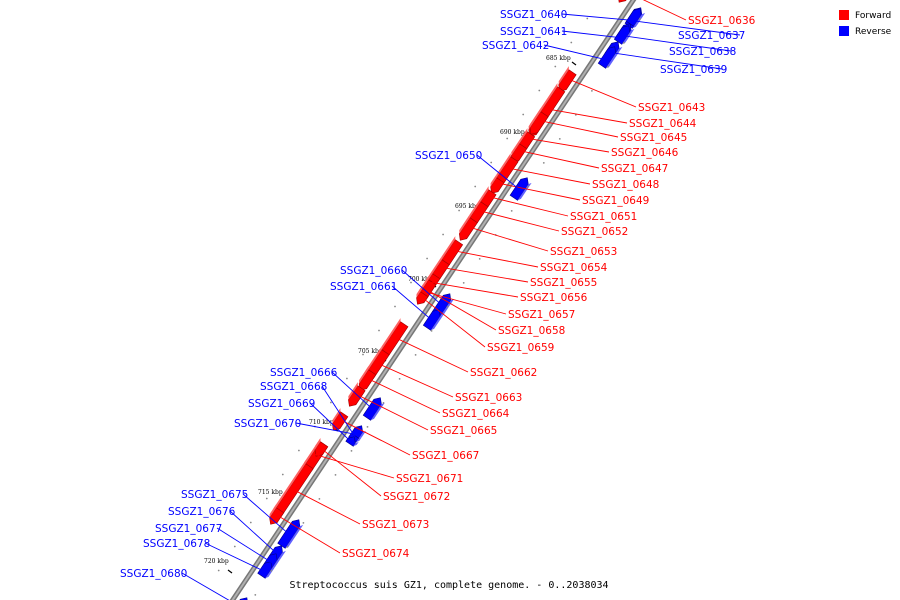 This screenshot has height=600, width=900. Describe the element at coordinates (488, 398) in the screenshot. I see `gene-label-ssgz1_0663: SSGZ1_0663` at that location.